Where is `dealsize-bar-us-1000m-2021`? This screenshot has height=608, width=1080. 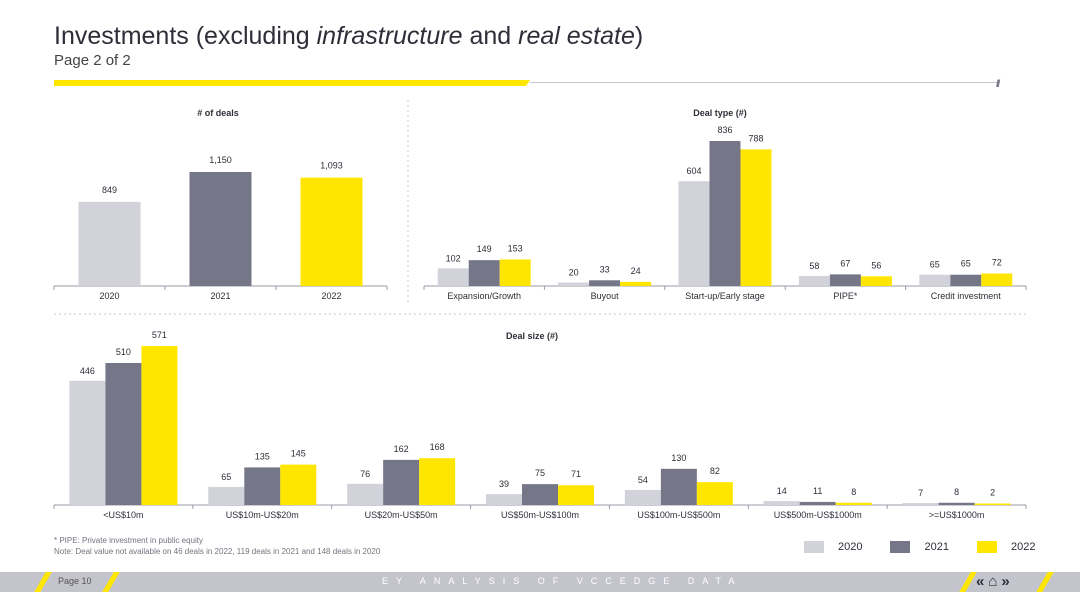 dealsize-bar-us-1000m-2021 is located at coordinates (956, 503).